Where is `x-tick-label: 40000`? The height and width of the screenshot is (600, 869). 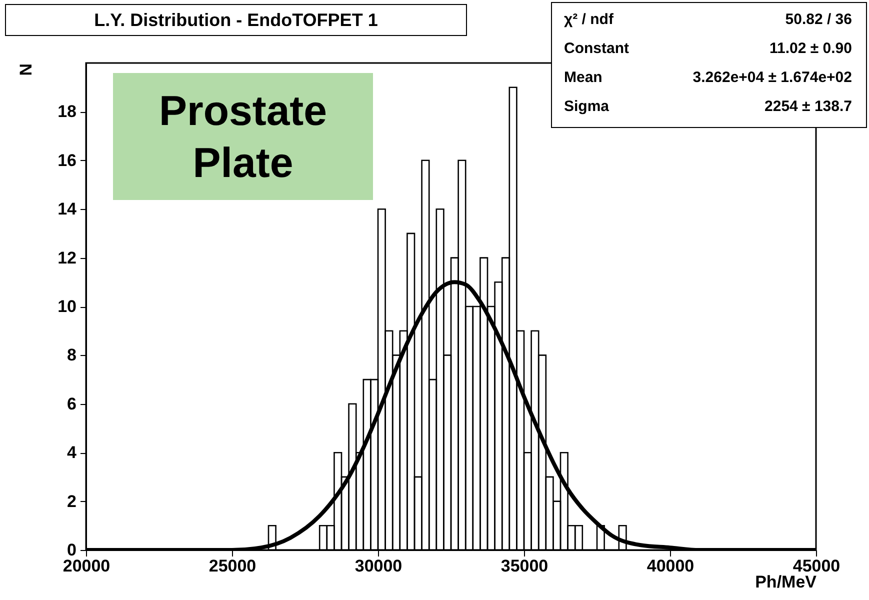 x-tick-label: 40000 is located at coordinates (670, 566).